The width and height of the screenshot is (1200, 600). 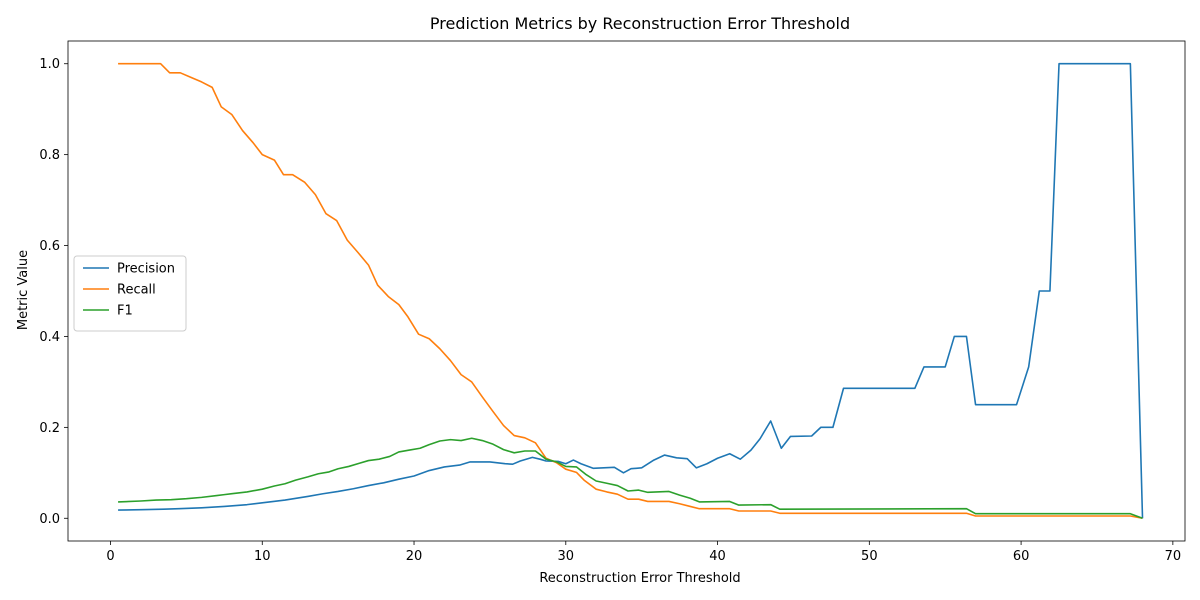 I want to click on x-tick-label: 10, so click(x=262, y=556).